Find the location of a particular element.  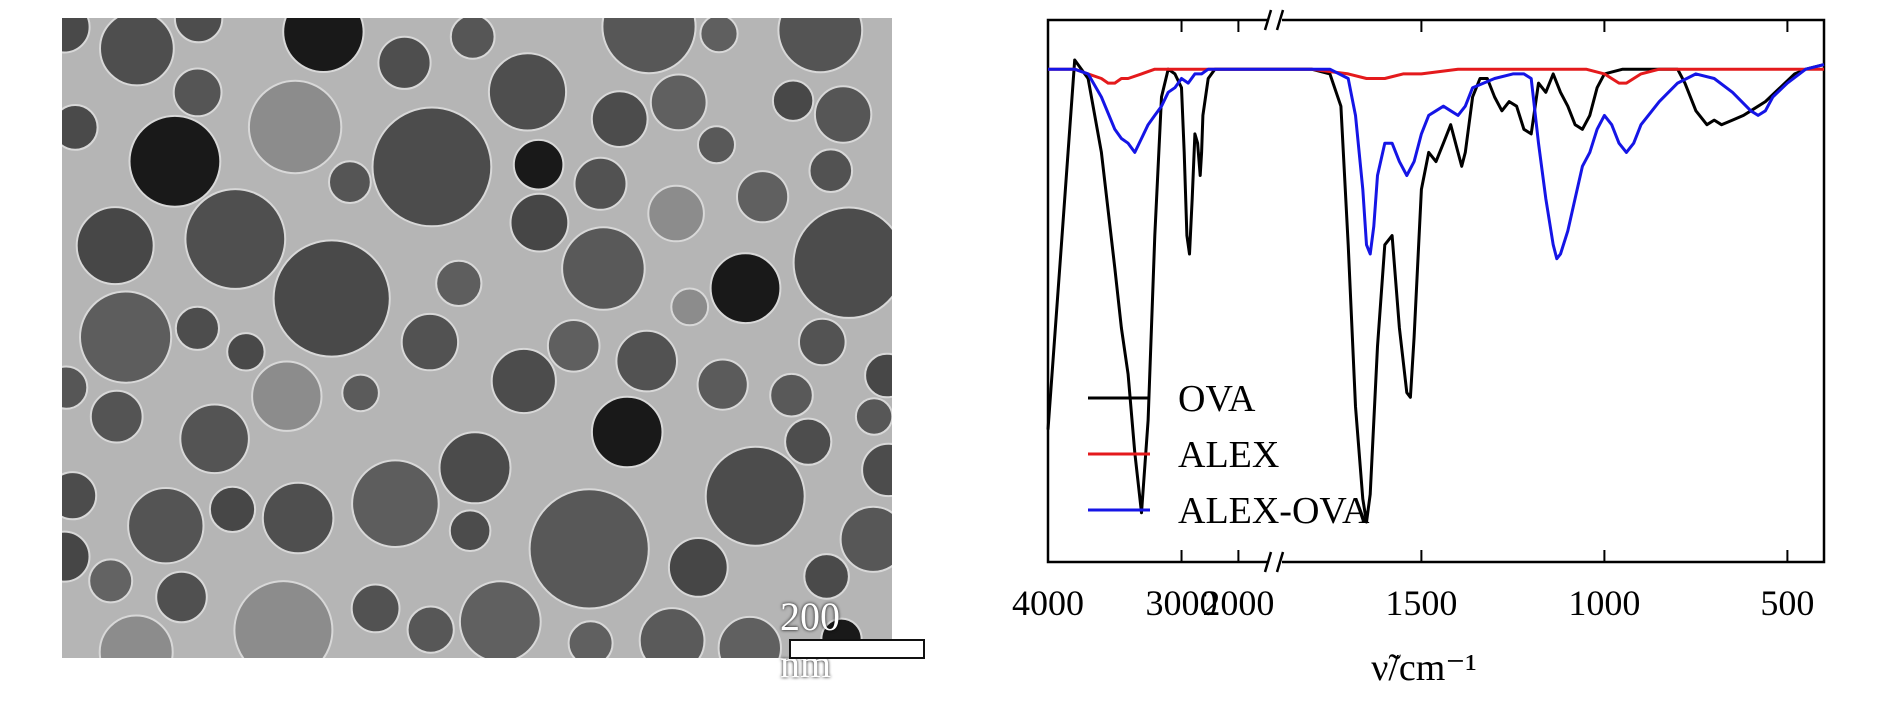

x-axis-label: ν̃/cm⁻¹ is located at coordinates (1424, 668).